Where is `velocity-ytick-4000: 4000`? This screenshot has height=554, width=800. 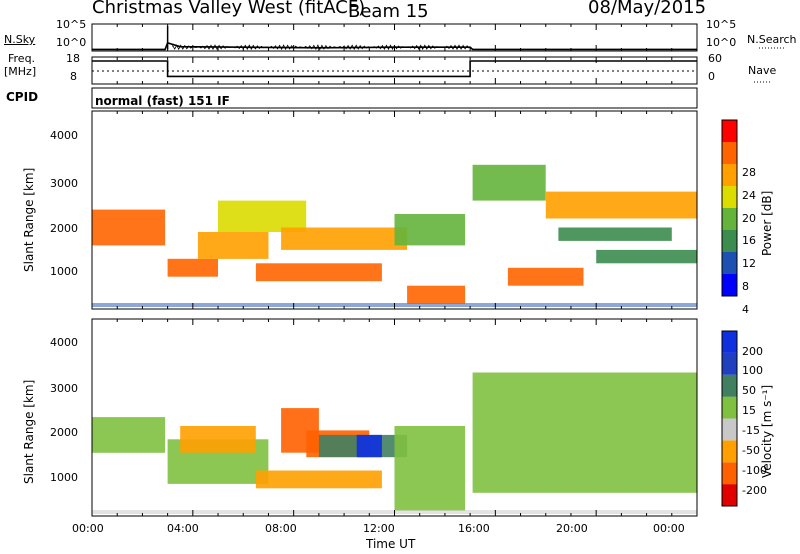 velocity-ytick-4000: 4000 is located at coordinates (64, 342).